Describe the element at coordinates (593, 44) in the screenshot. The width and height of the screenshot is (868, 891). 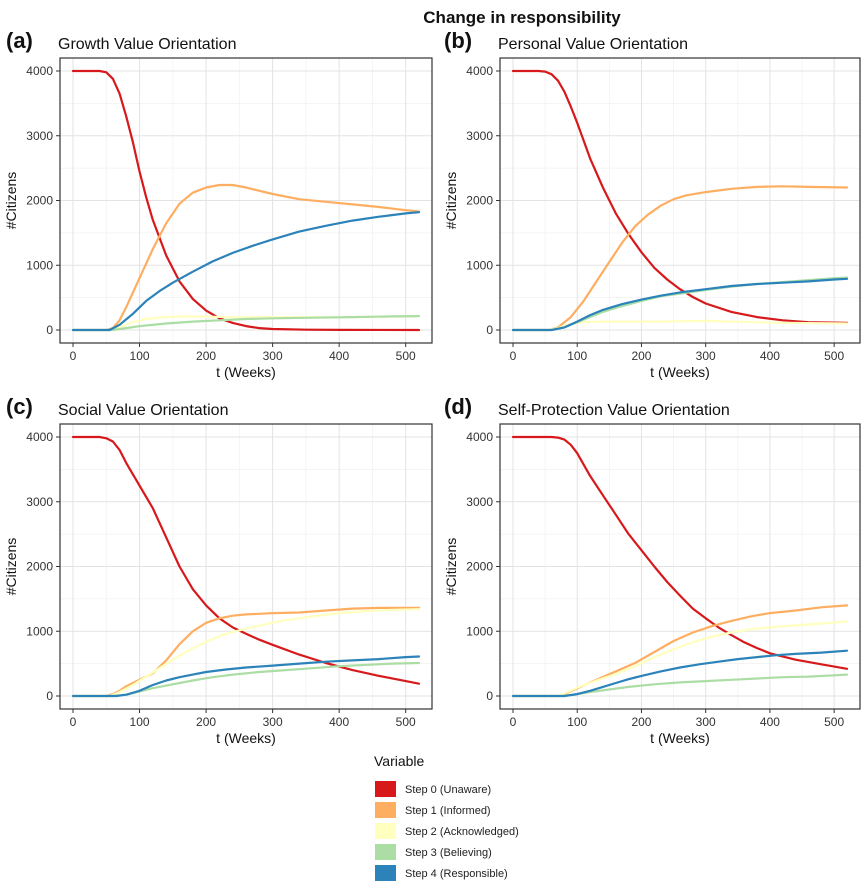
I see `panel-title: Personal Value Orientation` at that location.